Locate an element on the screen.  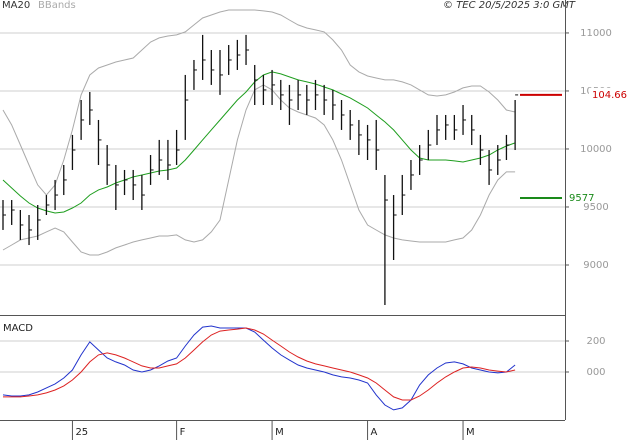
price-label-box is located at coordinates (607, 94).